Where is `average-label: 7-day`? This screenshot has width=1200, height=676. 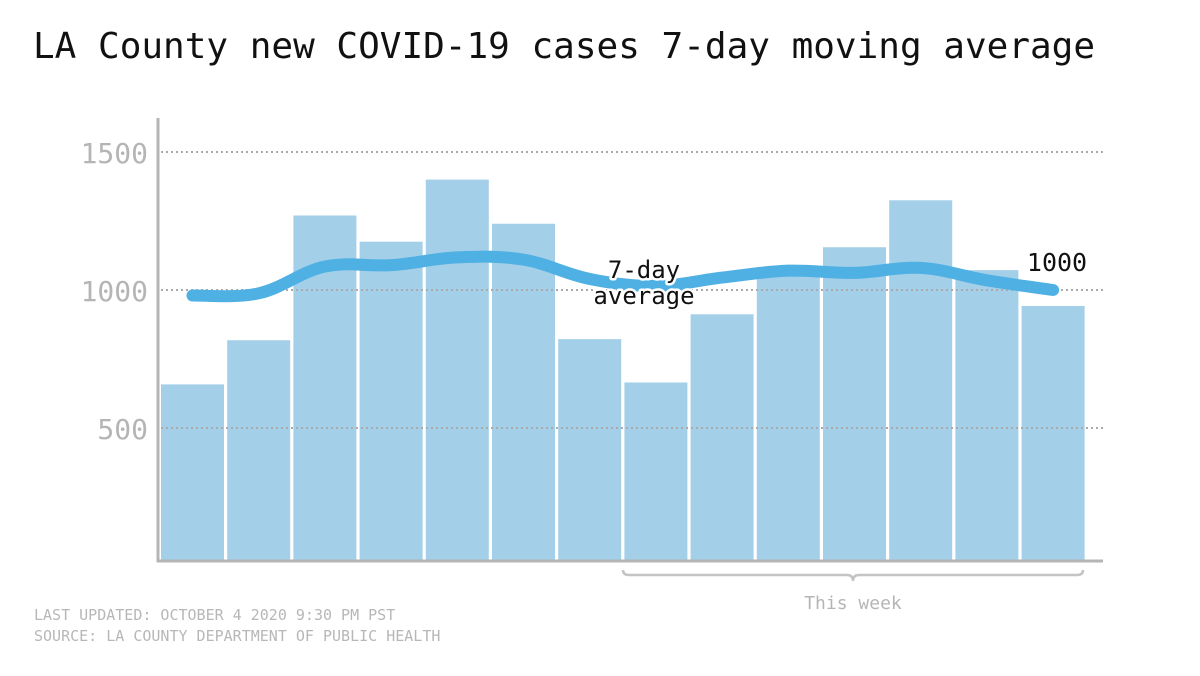 average-label: 7-day is located at coordinates (644, 270).